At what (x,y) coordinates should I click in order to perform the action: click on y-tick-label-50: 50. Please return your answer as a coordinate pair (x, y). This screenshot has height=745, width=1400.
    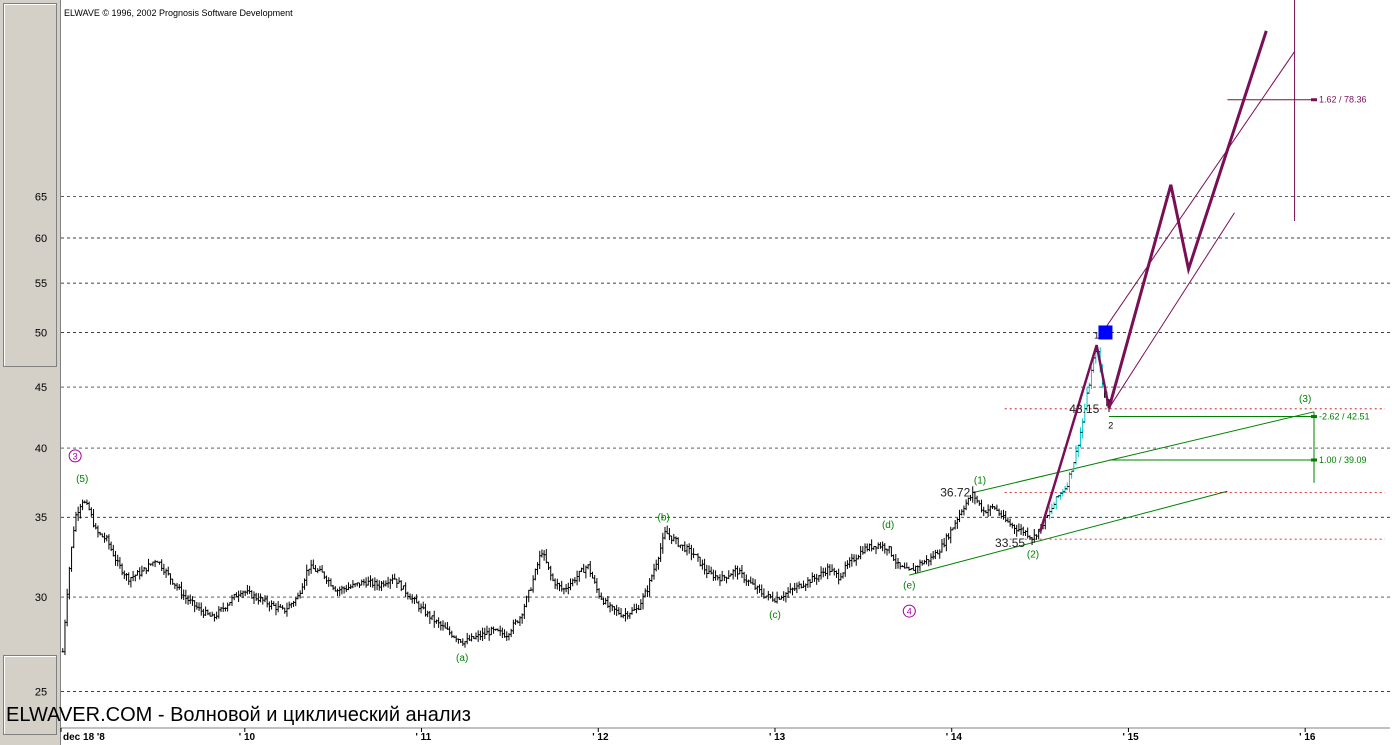
    Looking at the image, I should click on (41, 333).